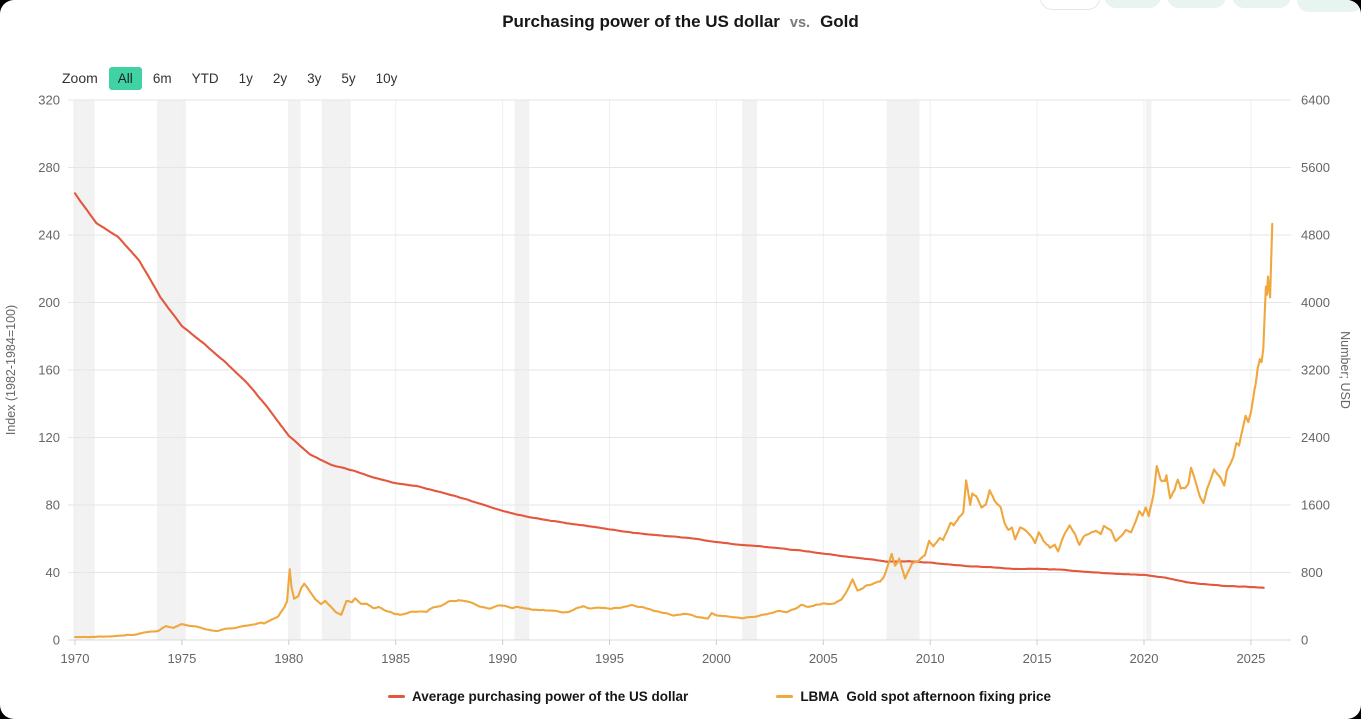 The height and width of the screenshot is (719, 1361). Describe the element at coordinates (1312, 572) in the screenshot. I see `svg-text: 800` at that location.